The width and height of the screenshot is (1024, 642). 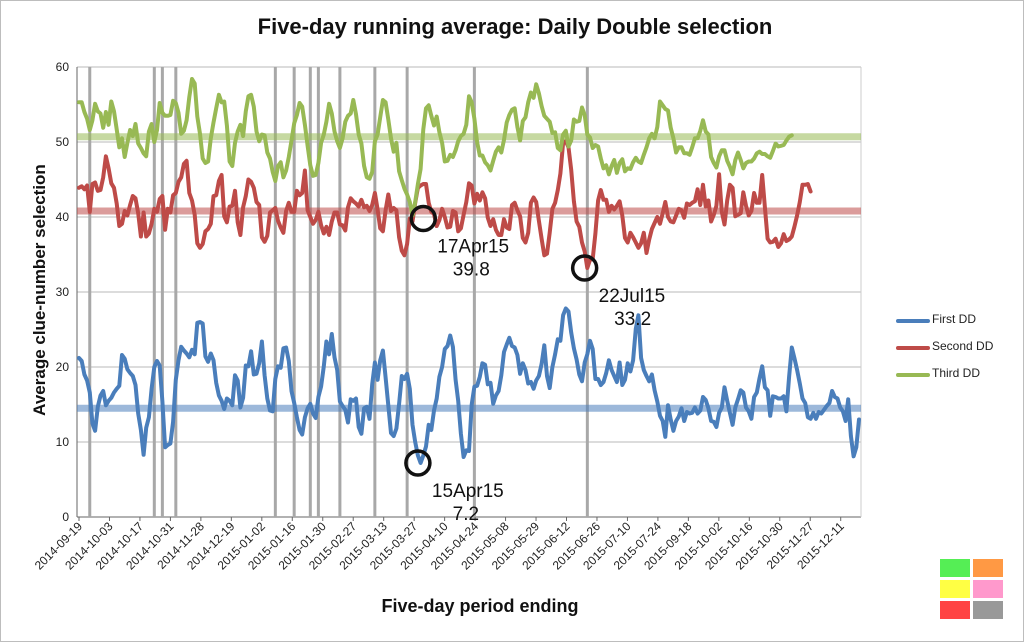 I want to click on y-tick-label: 0, so click(x=65, y=517).